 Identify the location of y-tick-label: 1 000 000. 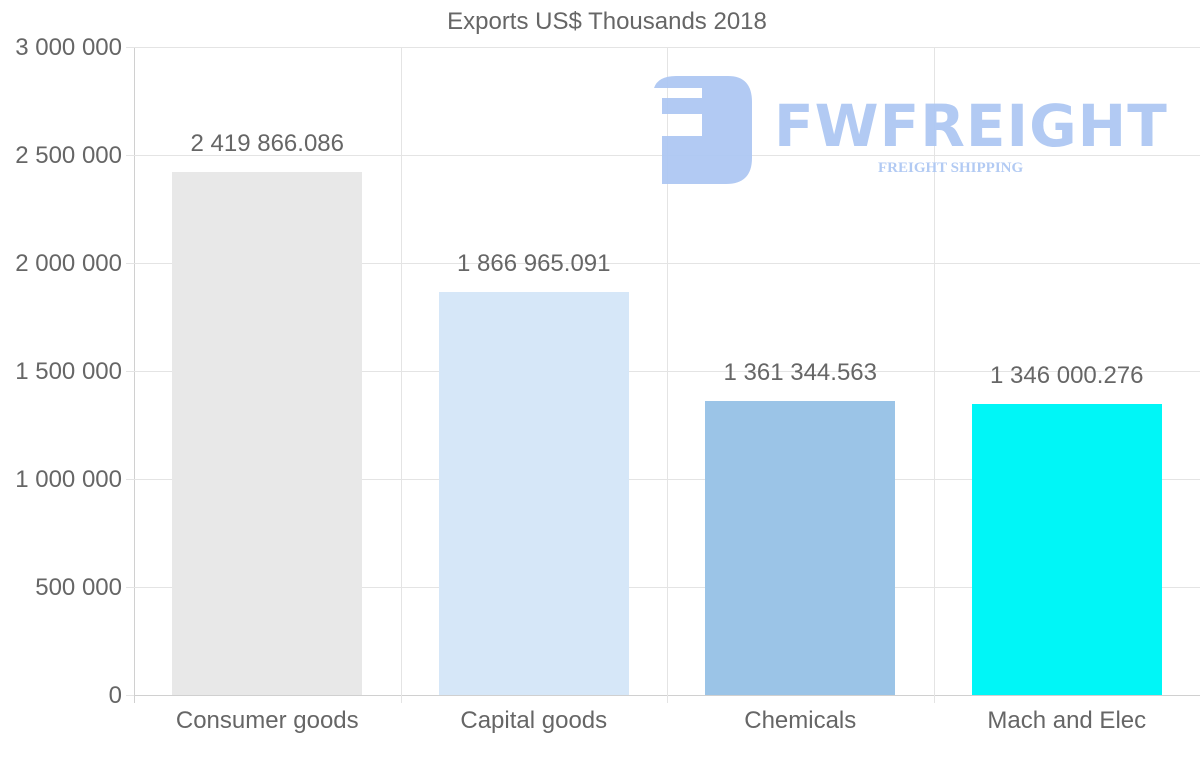
(68, 479).